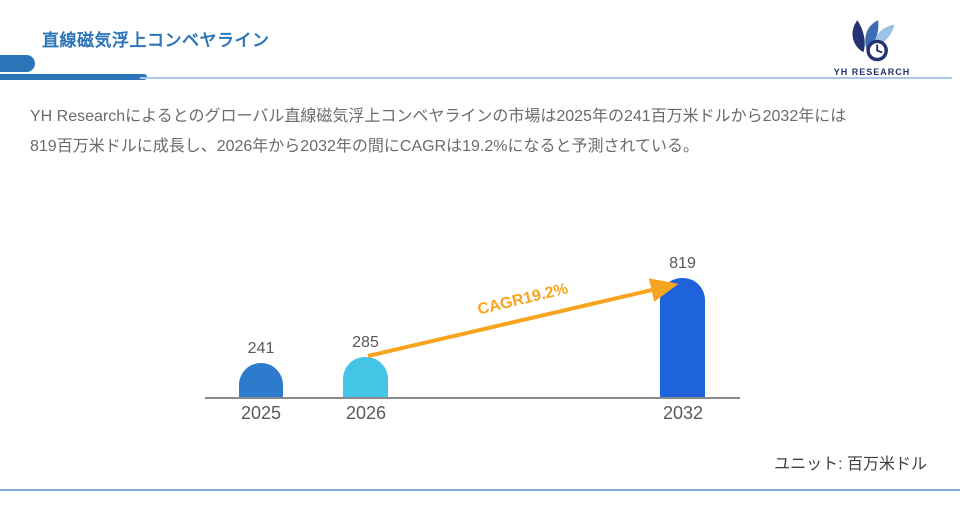 Image resolution: width=960 pixels, height=509 pixels. I want to click on bar-group-2032: 819, so click(682, 327).